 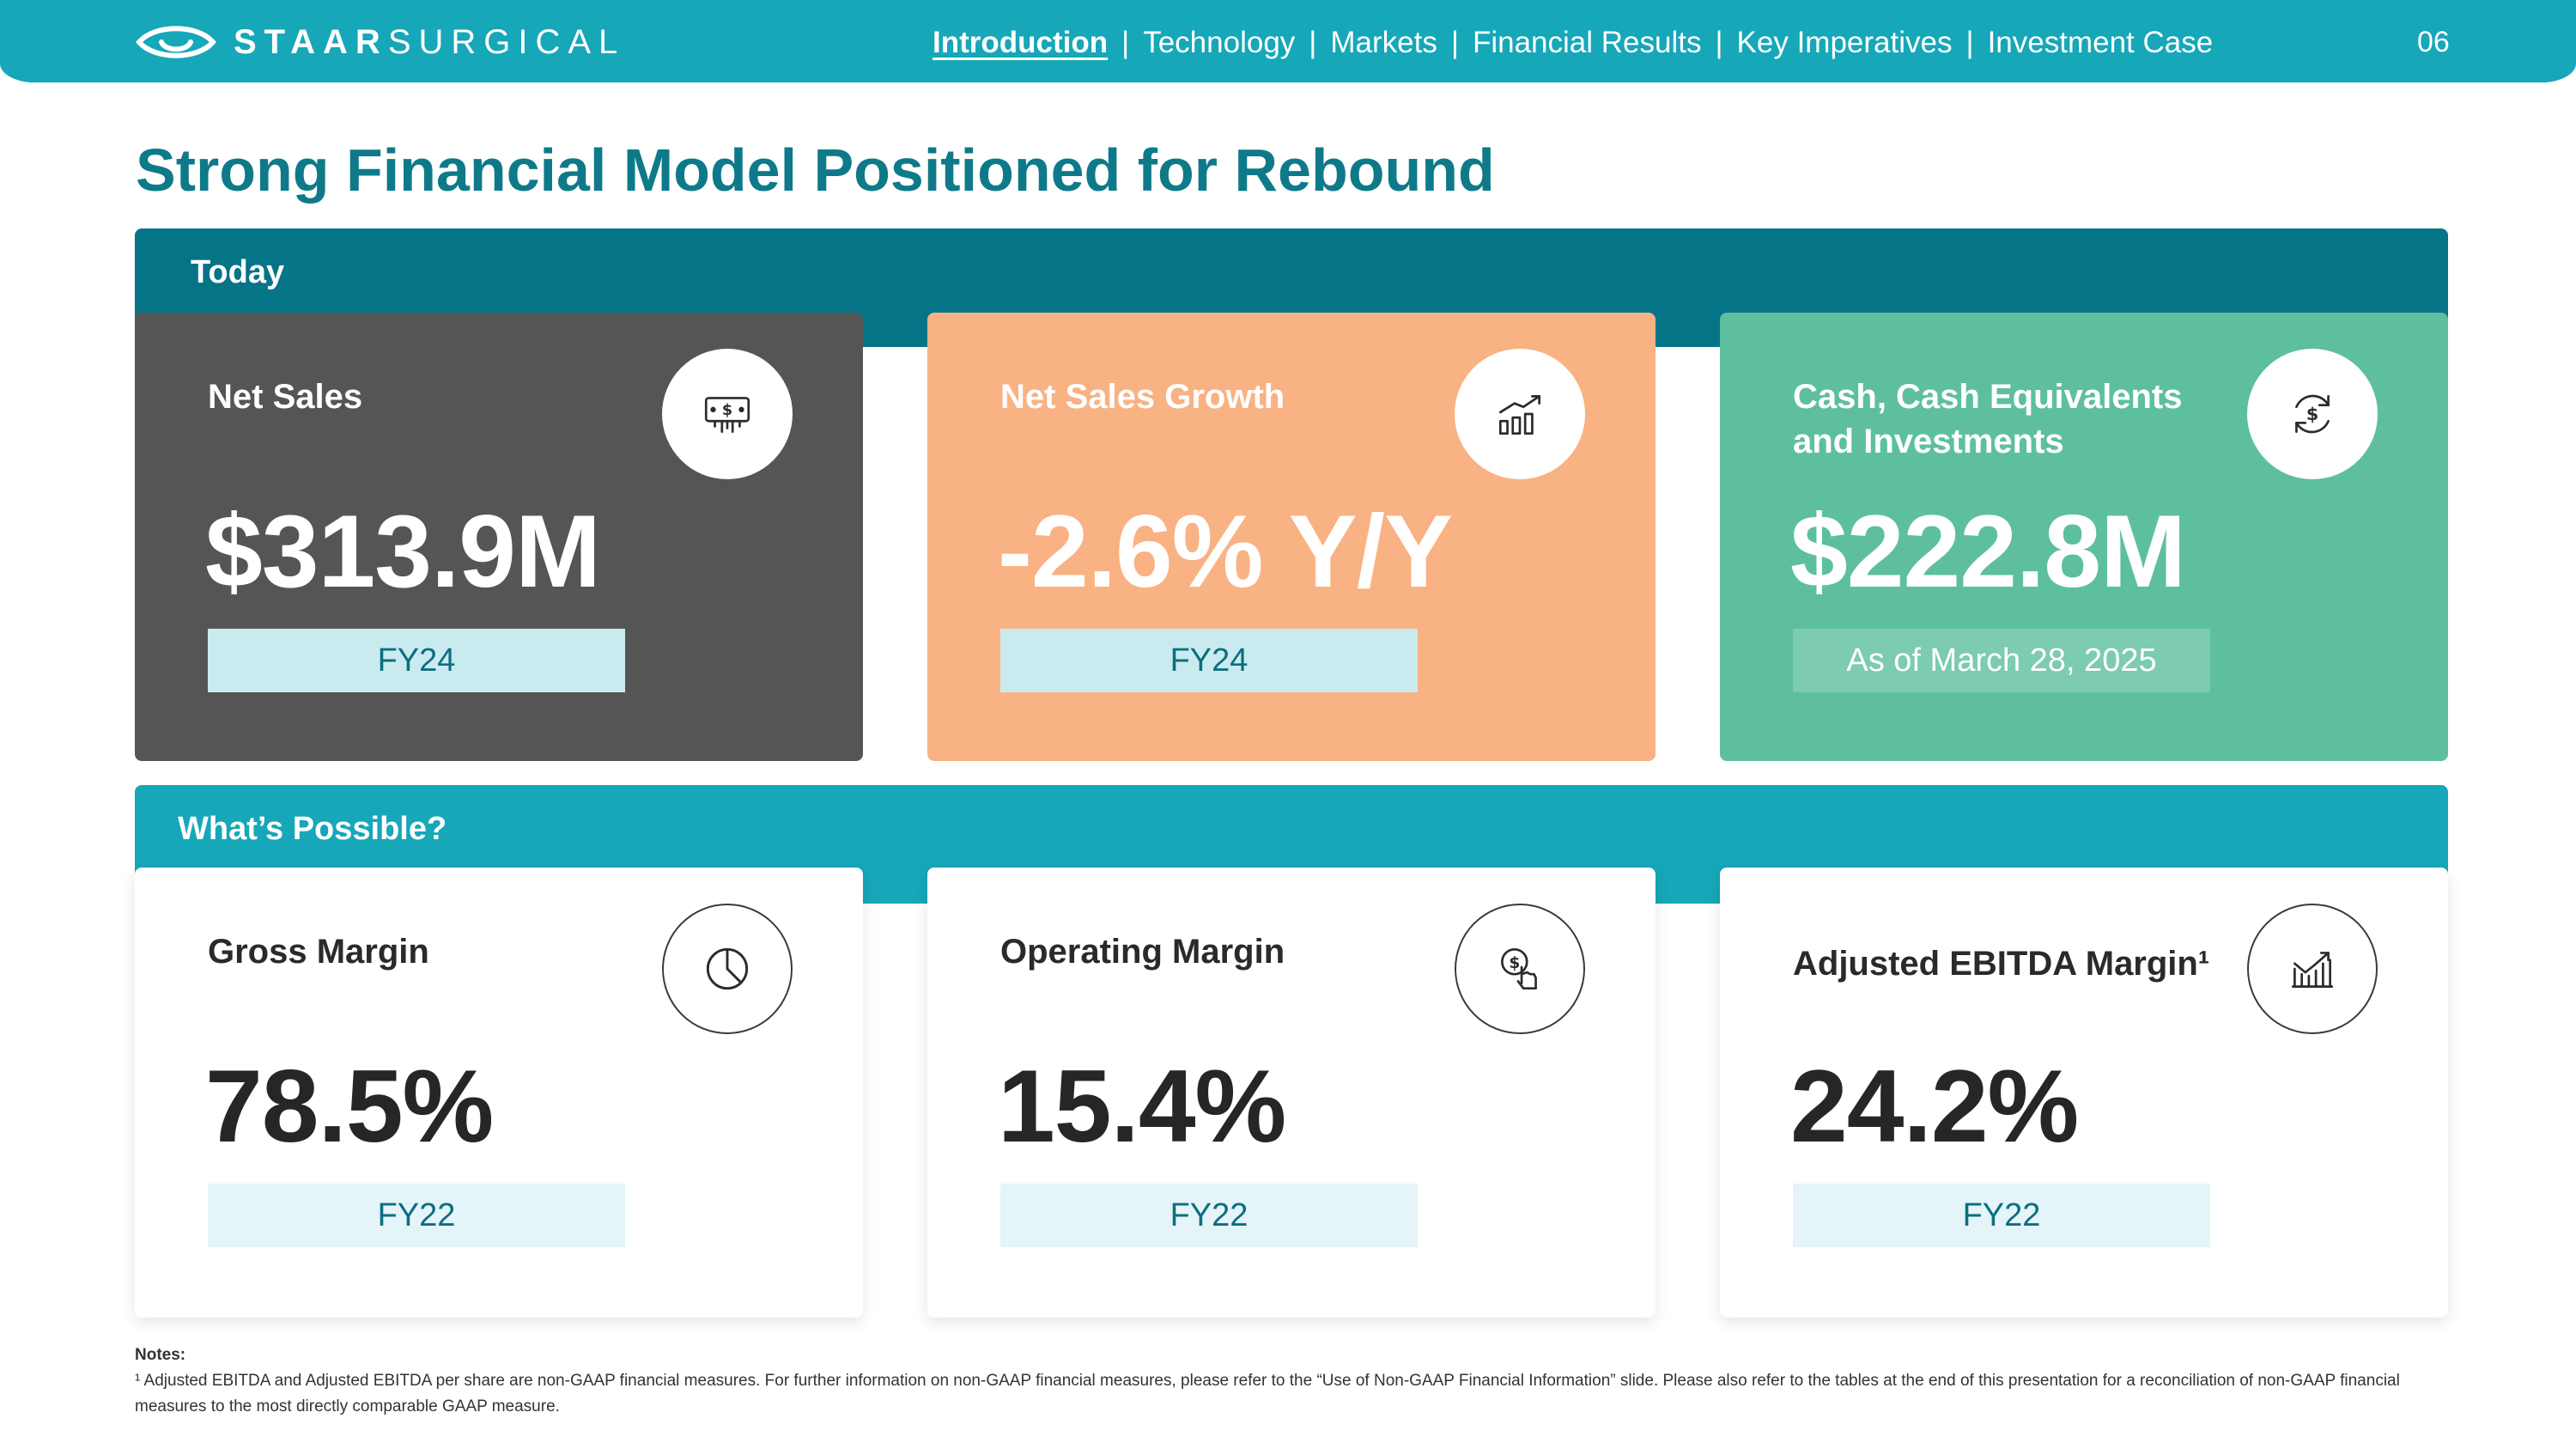 I want to click on operating-margin-card: Operating Margin $ 15.4% FY22, so click(x=1291, y=1093).